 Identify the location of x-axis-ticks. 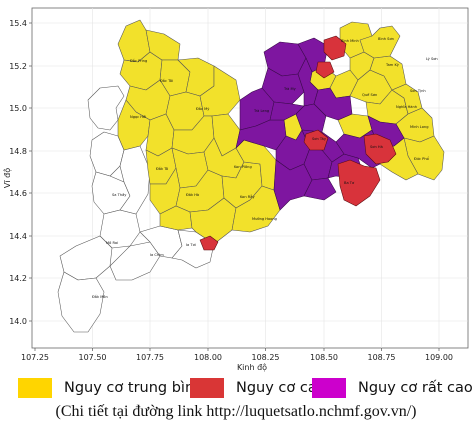
(237, 349).